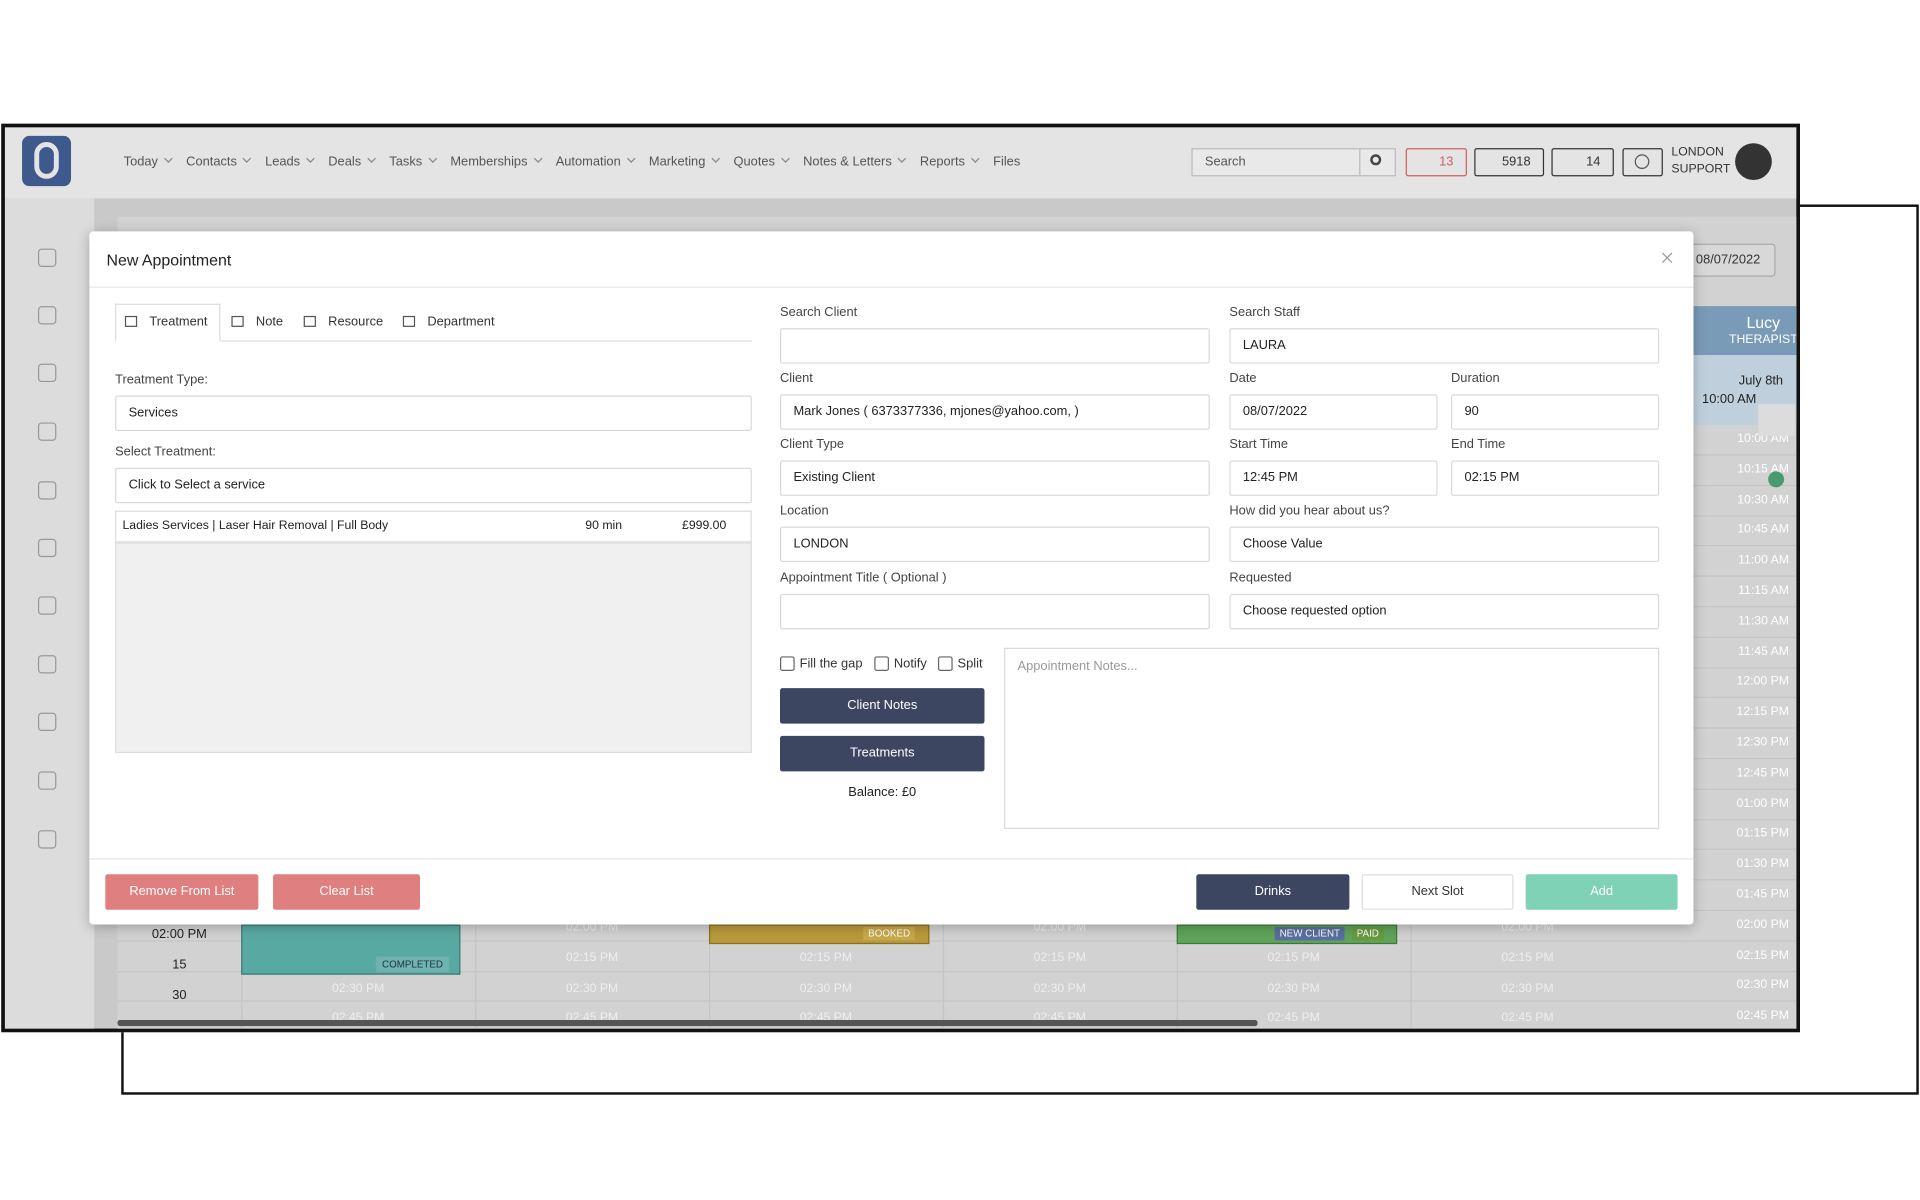 The width and height of the screenshot is (1920, 1200). Describe the element at coordinates (1763, 499) in the screenshot. I see `time-slot: 10:30 AM` at that location.